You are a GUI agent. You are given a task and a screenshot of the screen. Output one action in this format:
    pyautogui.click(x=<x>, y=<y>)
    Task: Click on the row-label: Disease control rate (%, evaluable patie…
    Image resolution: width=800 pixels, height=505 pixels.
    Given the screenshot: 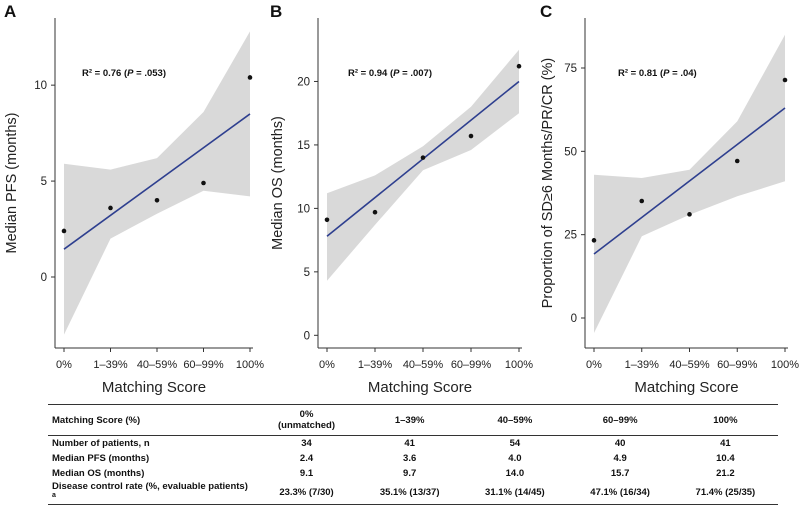 What is the action you would take?
    pyautogui.click(x=152, y=493)
    